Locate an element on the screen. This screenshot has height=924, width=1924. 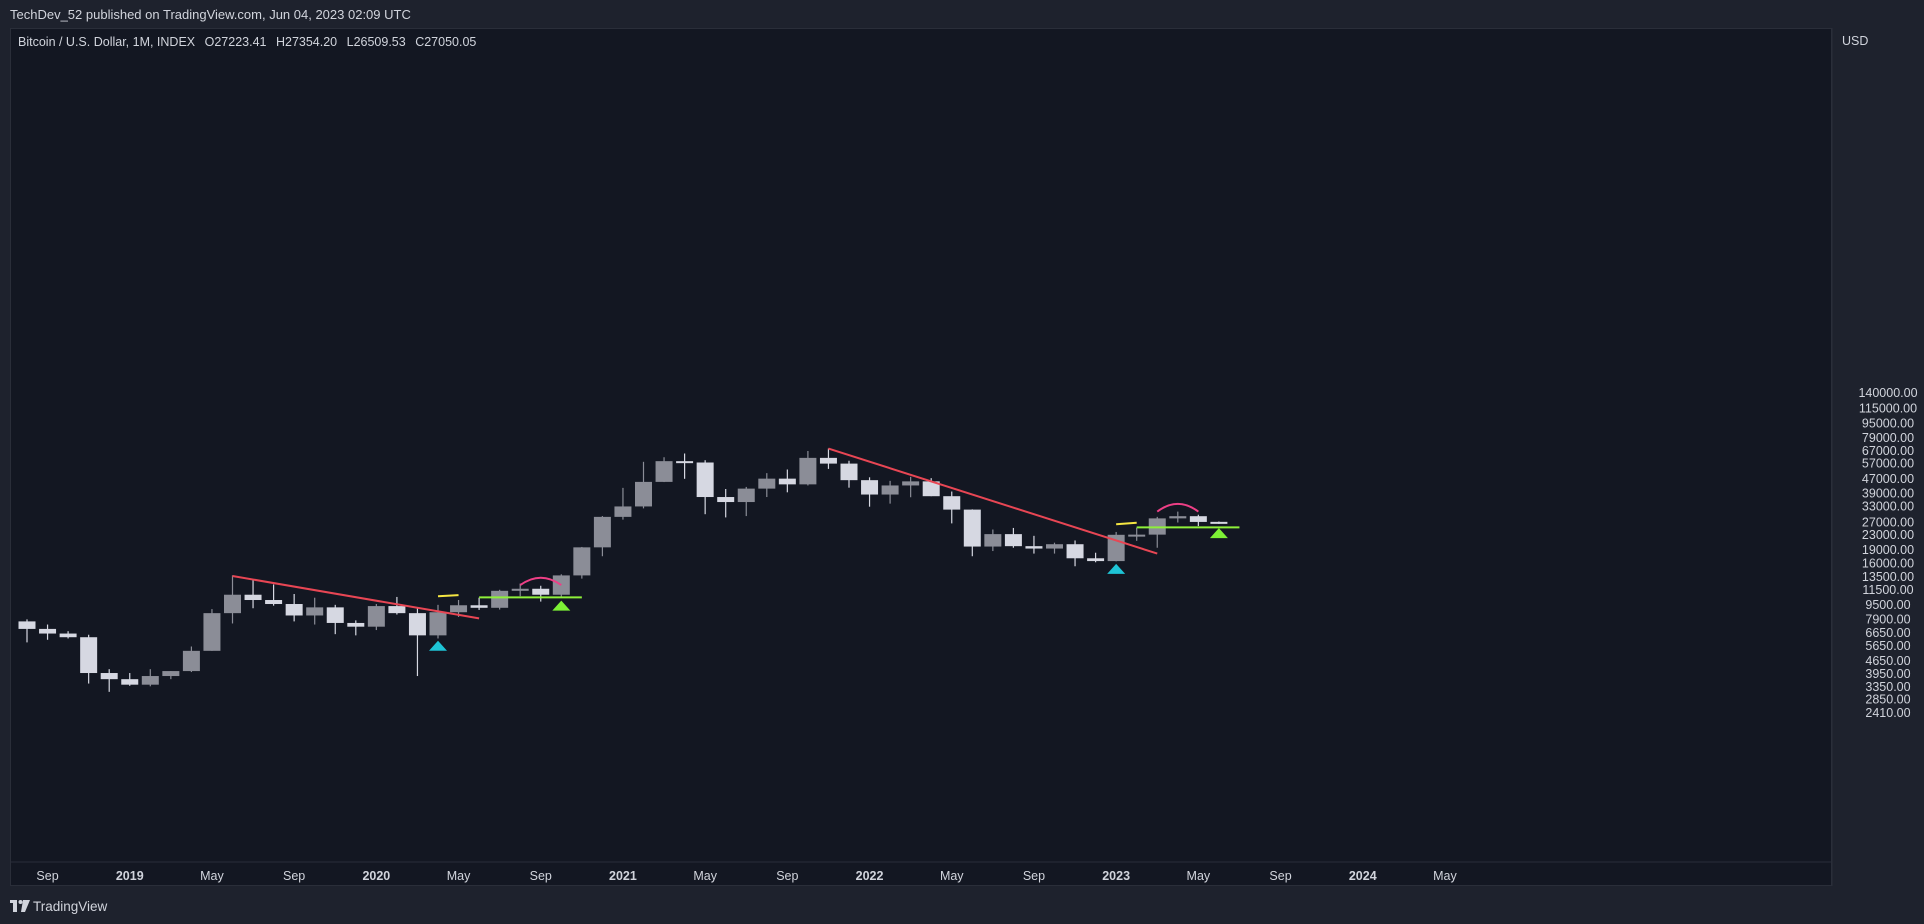
time-tick-label: 2020 is located at coordinates (376, 876).